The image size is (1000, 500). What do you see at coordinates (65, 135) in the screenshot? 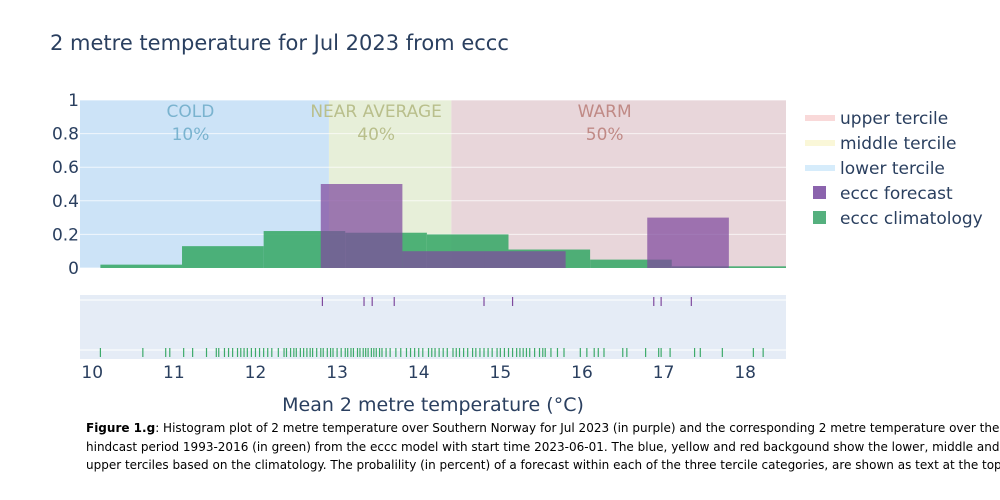
I see `y-tick-label: 0.8` at bounding box center [65, 135].